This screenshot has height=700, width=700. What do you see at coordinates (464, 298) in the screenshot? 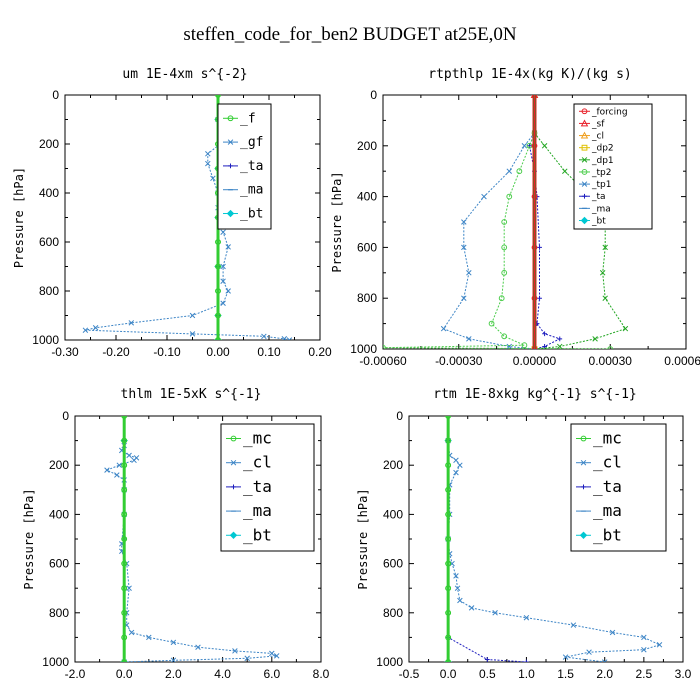
I see `point-tp1` at bounding box center [464, 298].